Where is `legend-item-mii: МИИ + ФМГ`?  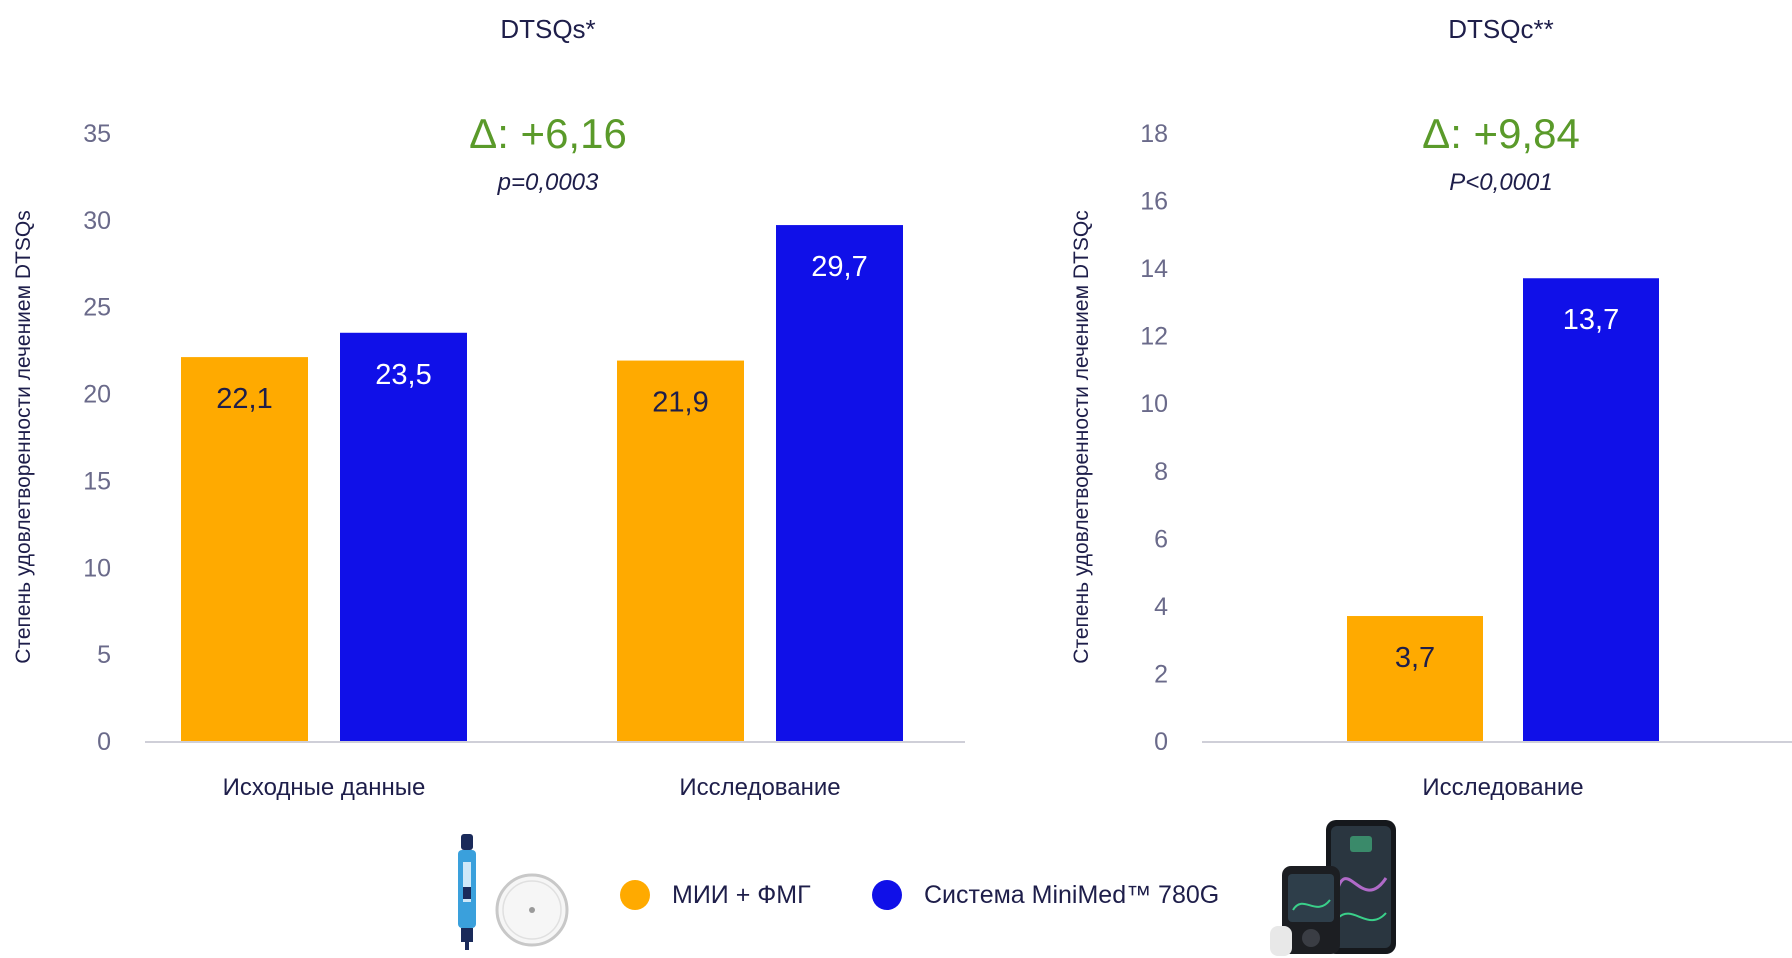 legend-item-mii: МИИ + ФМГ is located at coordinates (715, 895).